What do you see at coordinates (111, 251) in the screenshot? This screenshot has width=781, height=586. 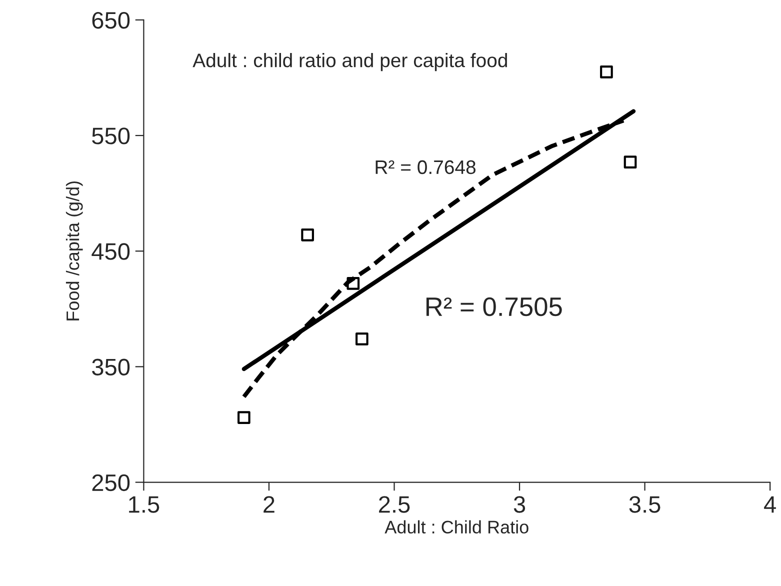 I see `y-tick-label: 450` at bounding box center [111, 251].